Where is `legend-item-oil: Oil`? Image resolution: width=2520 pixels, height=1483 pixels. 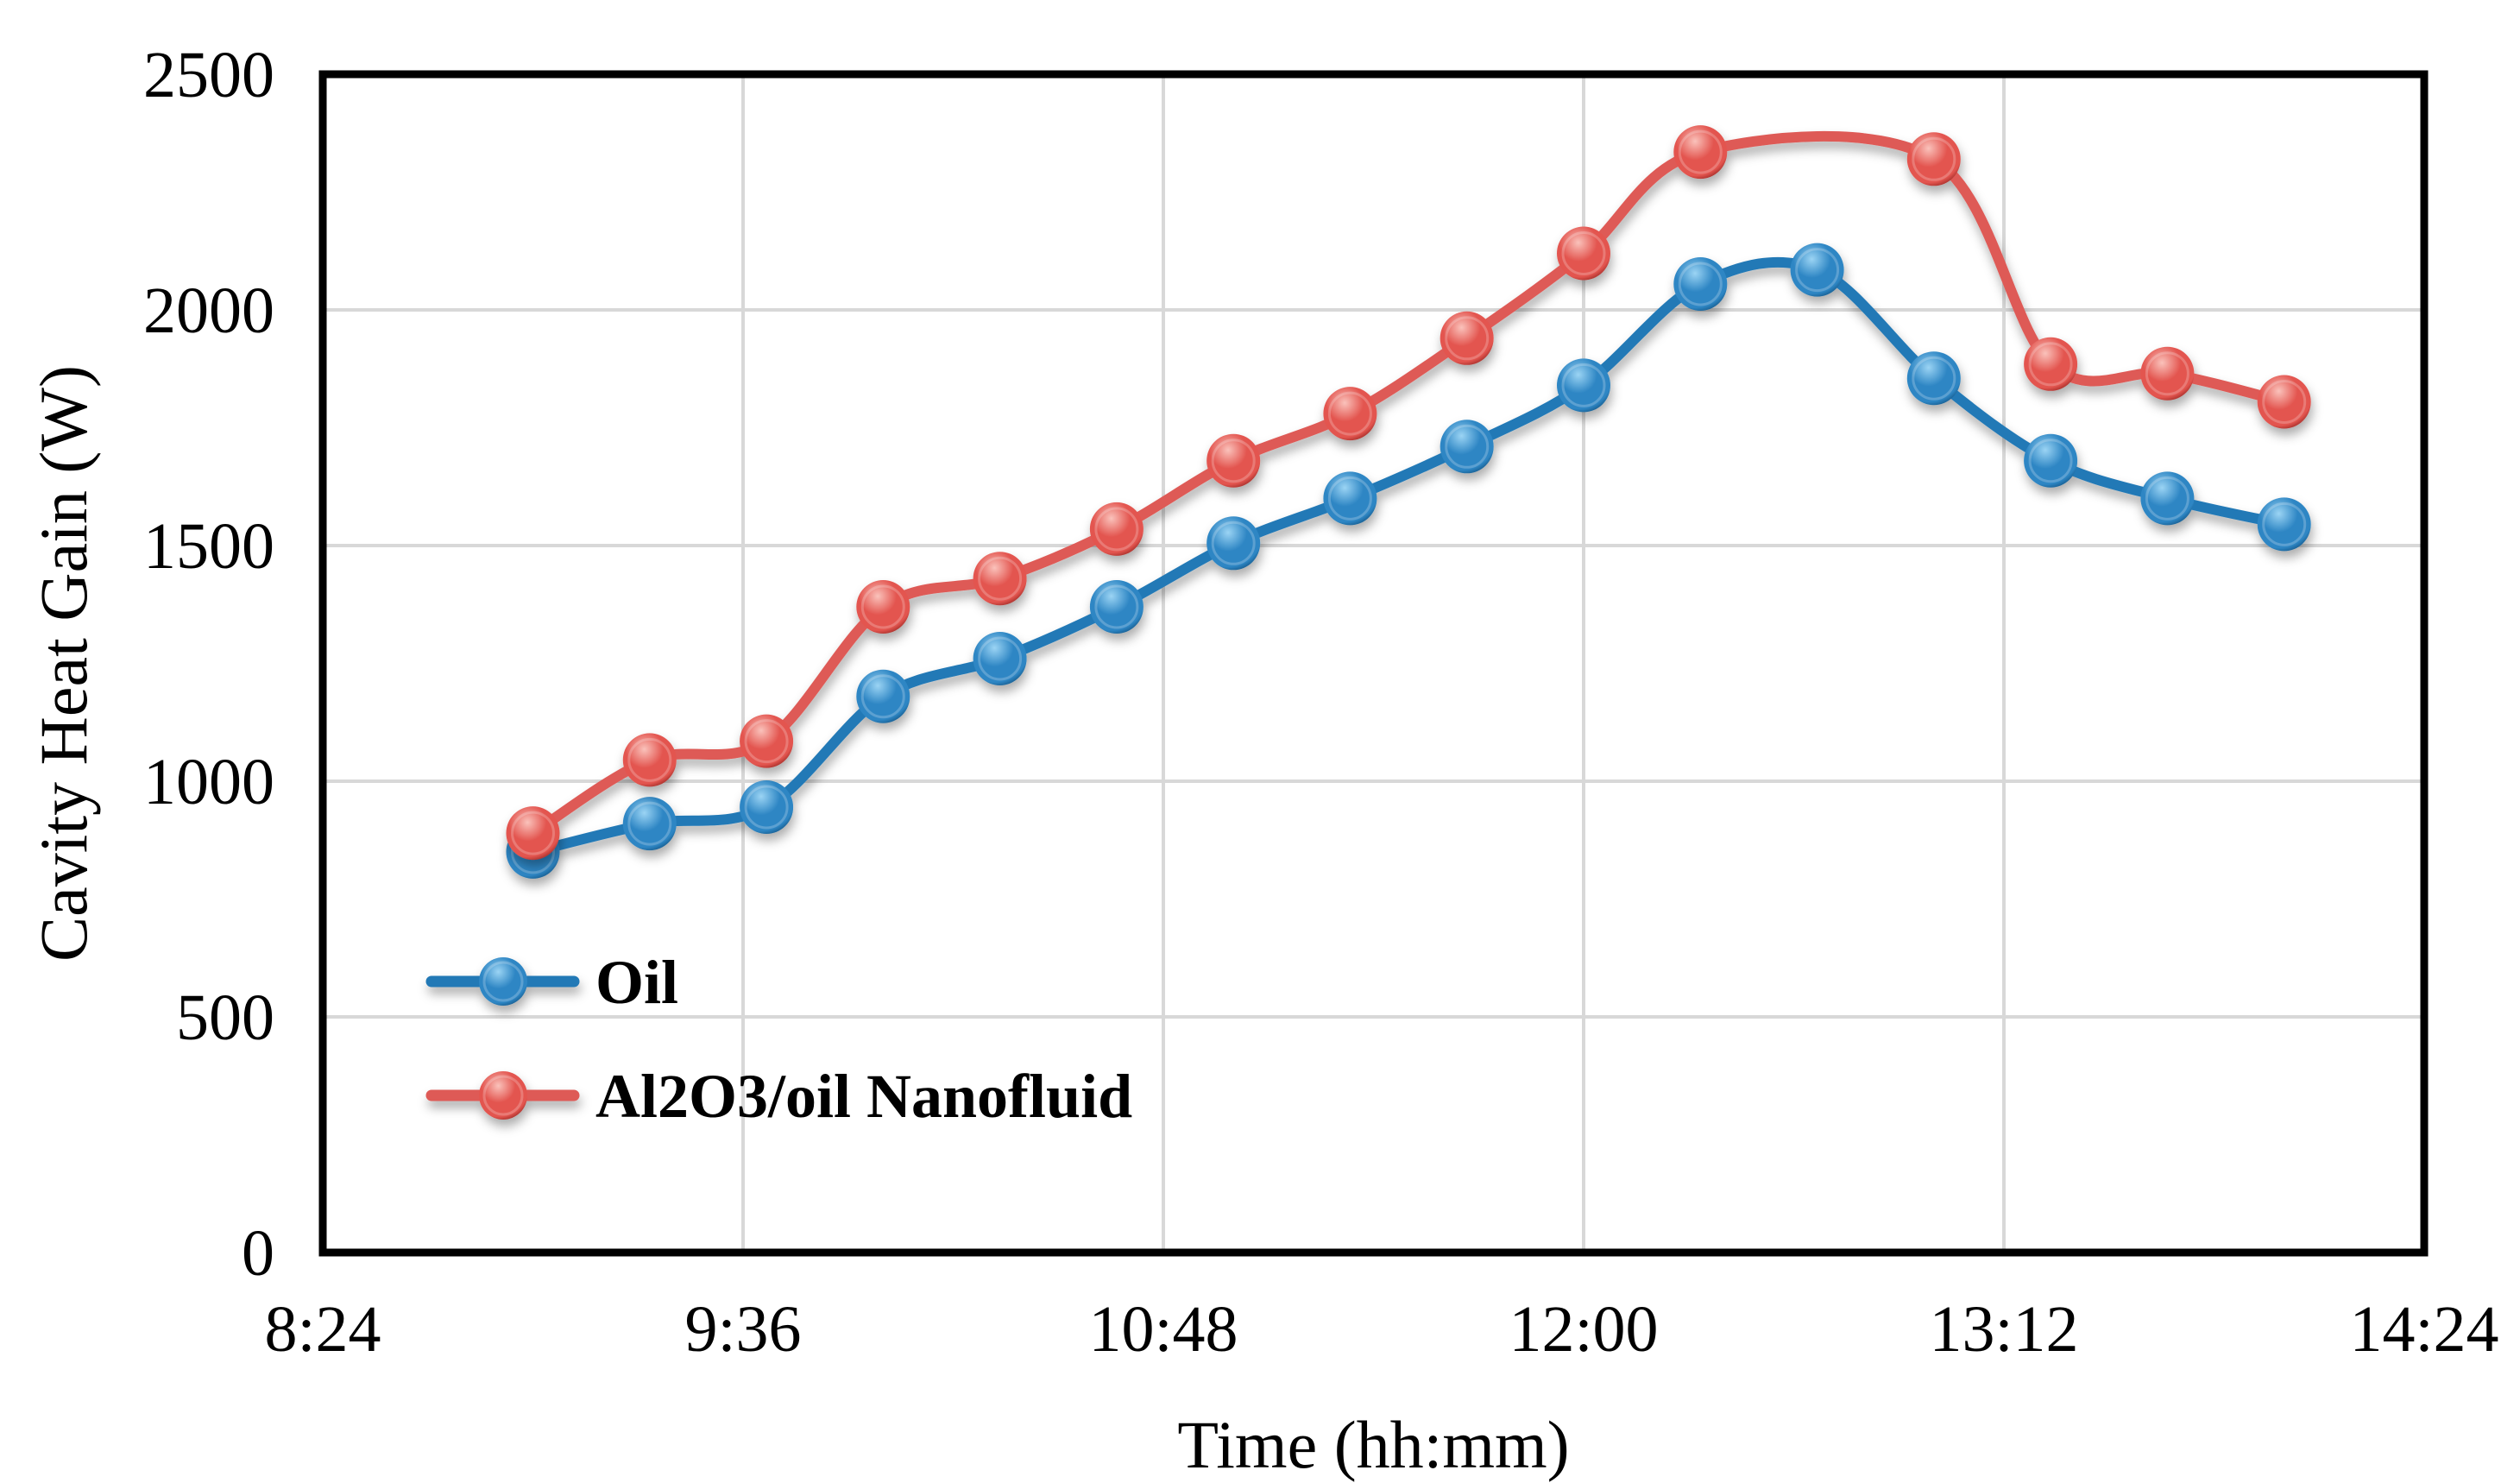 legend-item-oil: Oil is located at coordinates (552, 982).